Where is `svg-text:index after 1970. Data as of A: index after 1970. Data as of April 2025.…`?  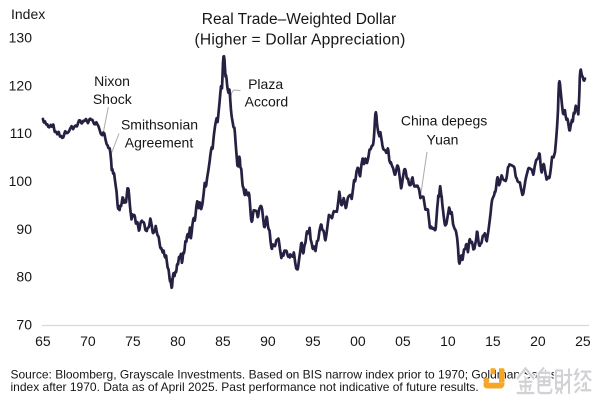 svg-text:index after 1970. Data as of A: index after 1970. Data as of April 2025.… is located at coordinates (245, 387).